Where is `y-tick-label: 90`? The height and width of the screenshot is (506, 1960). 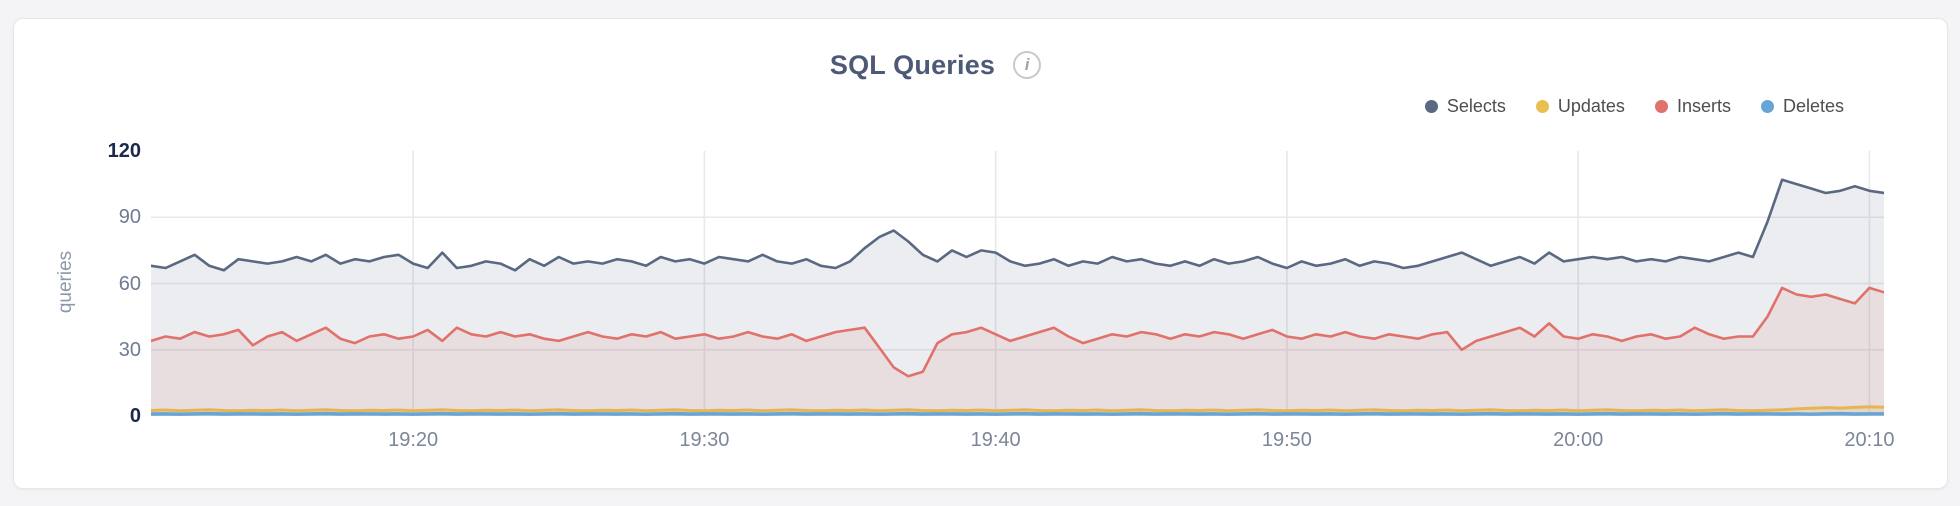
y-tick-label: 90 is located at coordinates (129, 217).